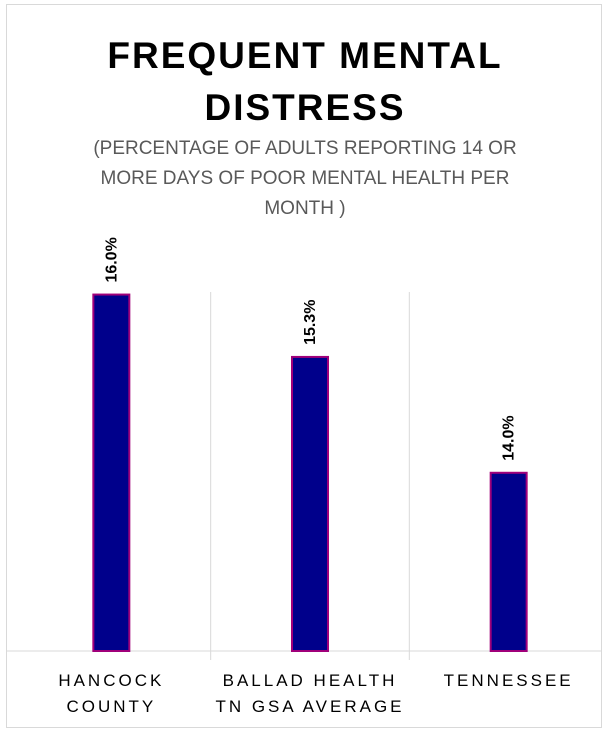 The image size is (608, 730). What do you see at coordinates (509, 437) in the screenshot?
I see `data-label: 14.0%` at bounding box center [509, 437].